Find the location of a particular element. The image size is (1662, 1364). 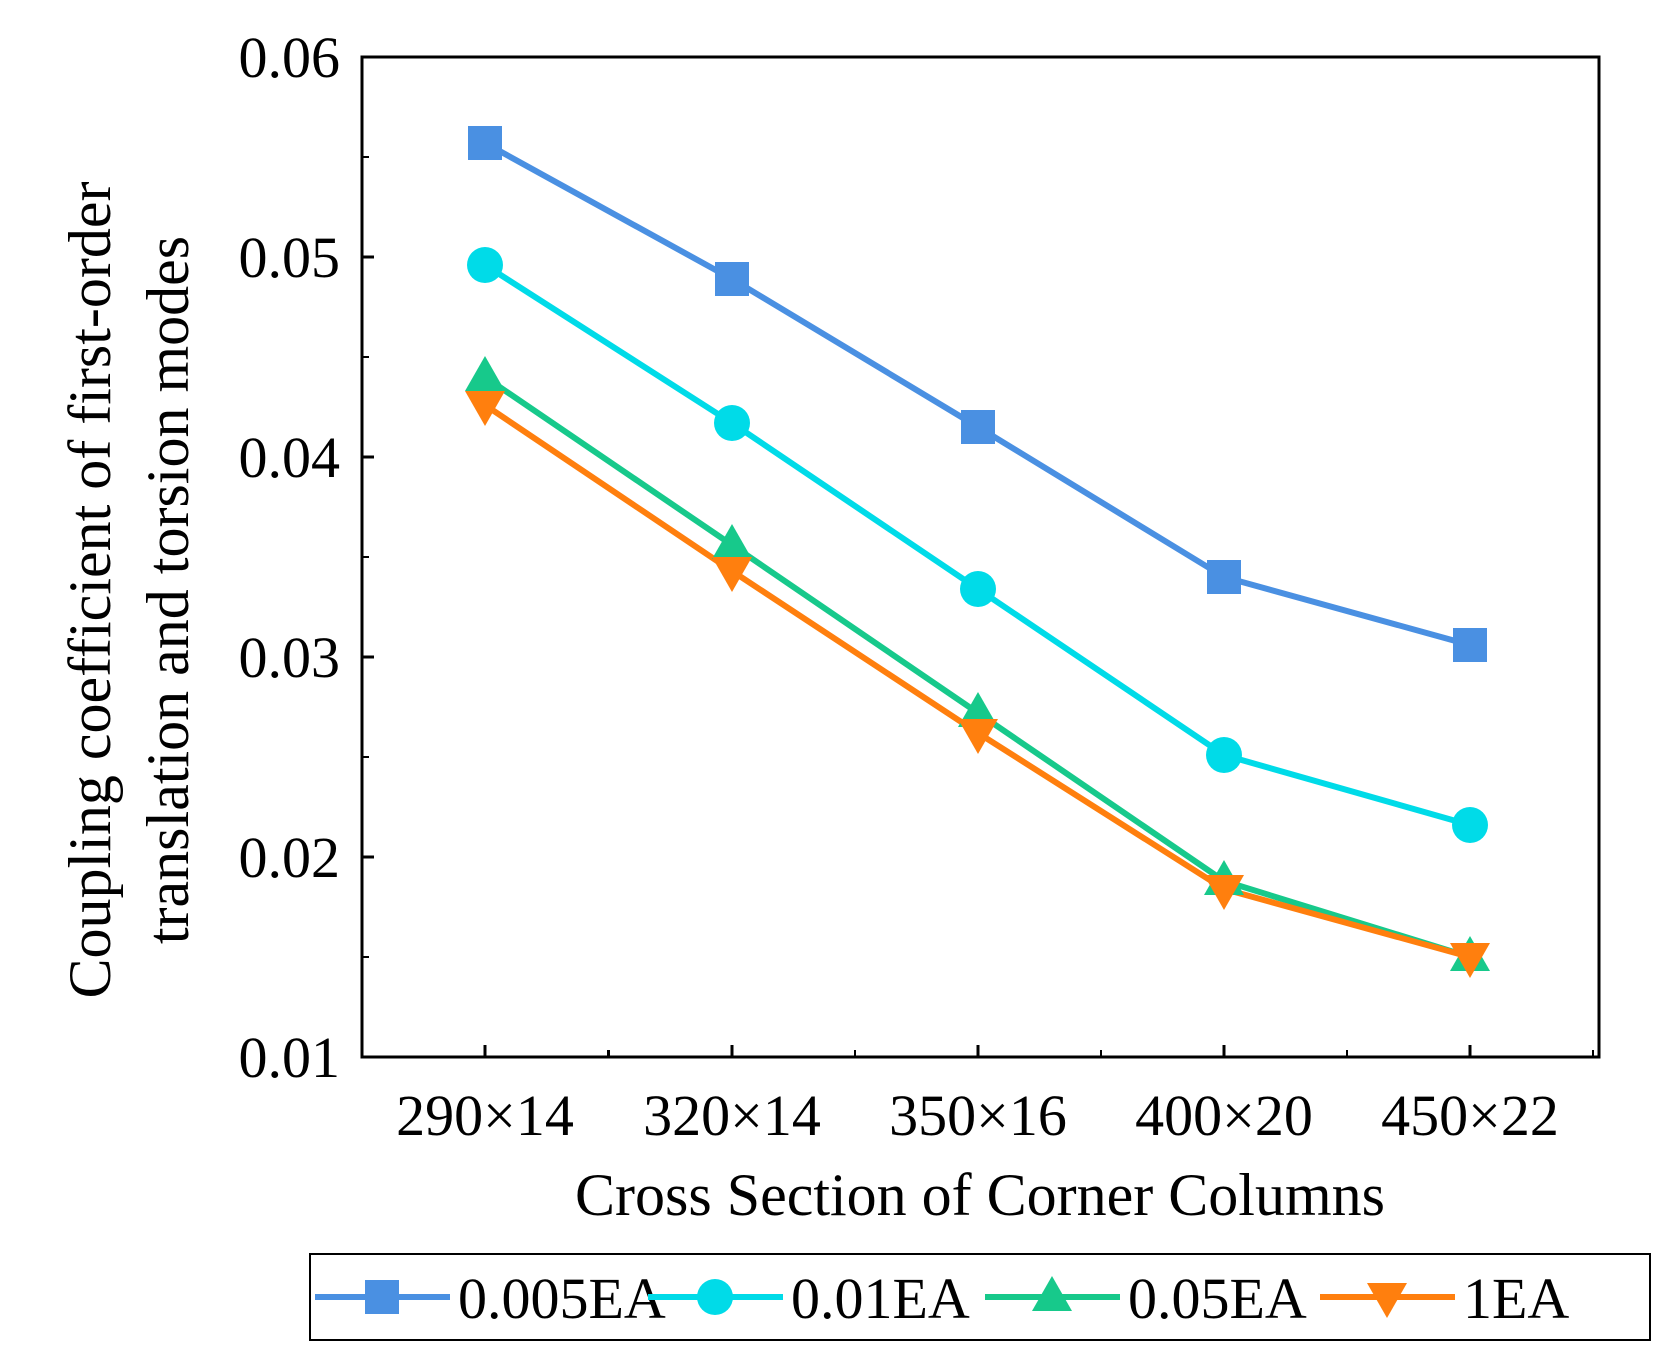

legend-label: 0.005EA is located at coordinates (562, 1298).